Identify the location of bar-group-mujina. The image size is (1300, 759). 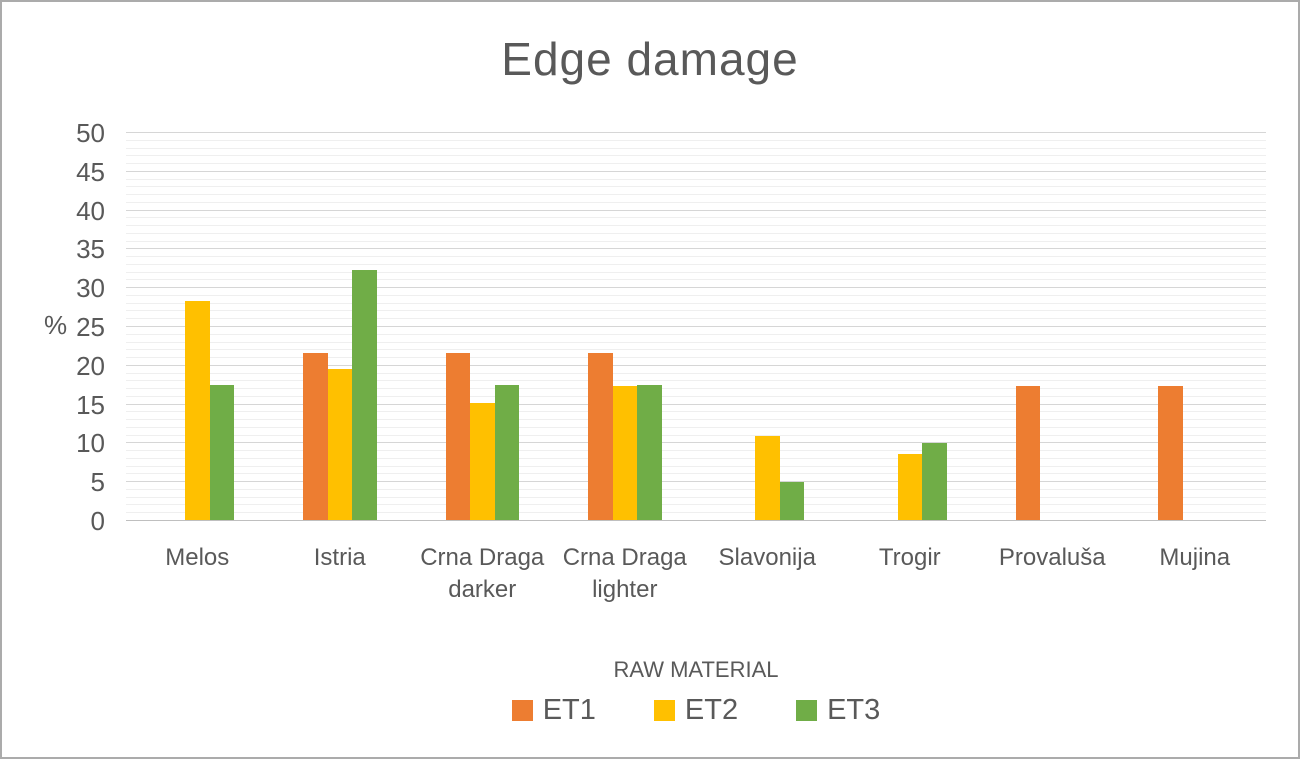
(1195, 327).